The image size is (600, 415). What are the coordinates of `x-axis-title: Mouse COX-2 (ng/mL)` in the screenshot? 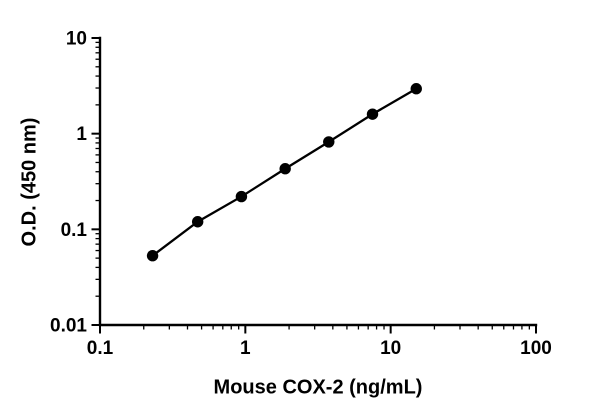 It's located at (318, 387).